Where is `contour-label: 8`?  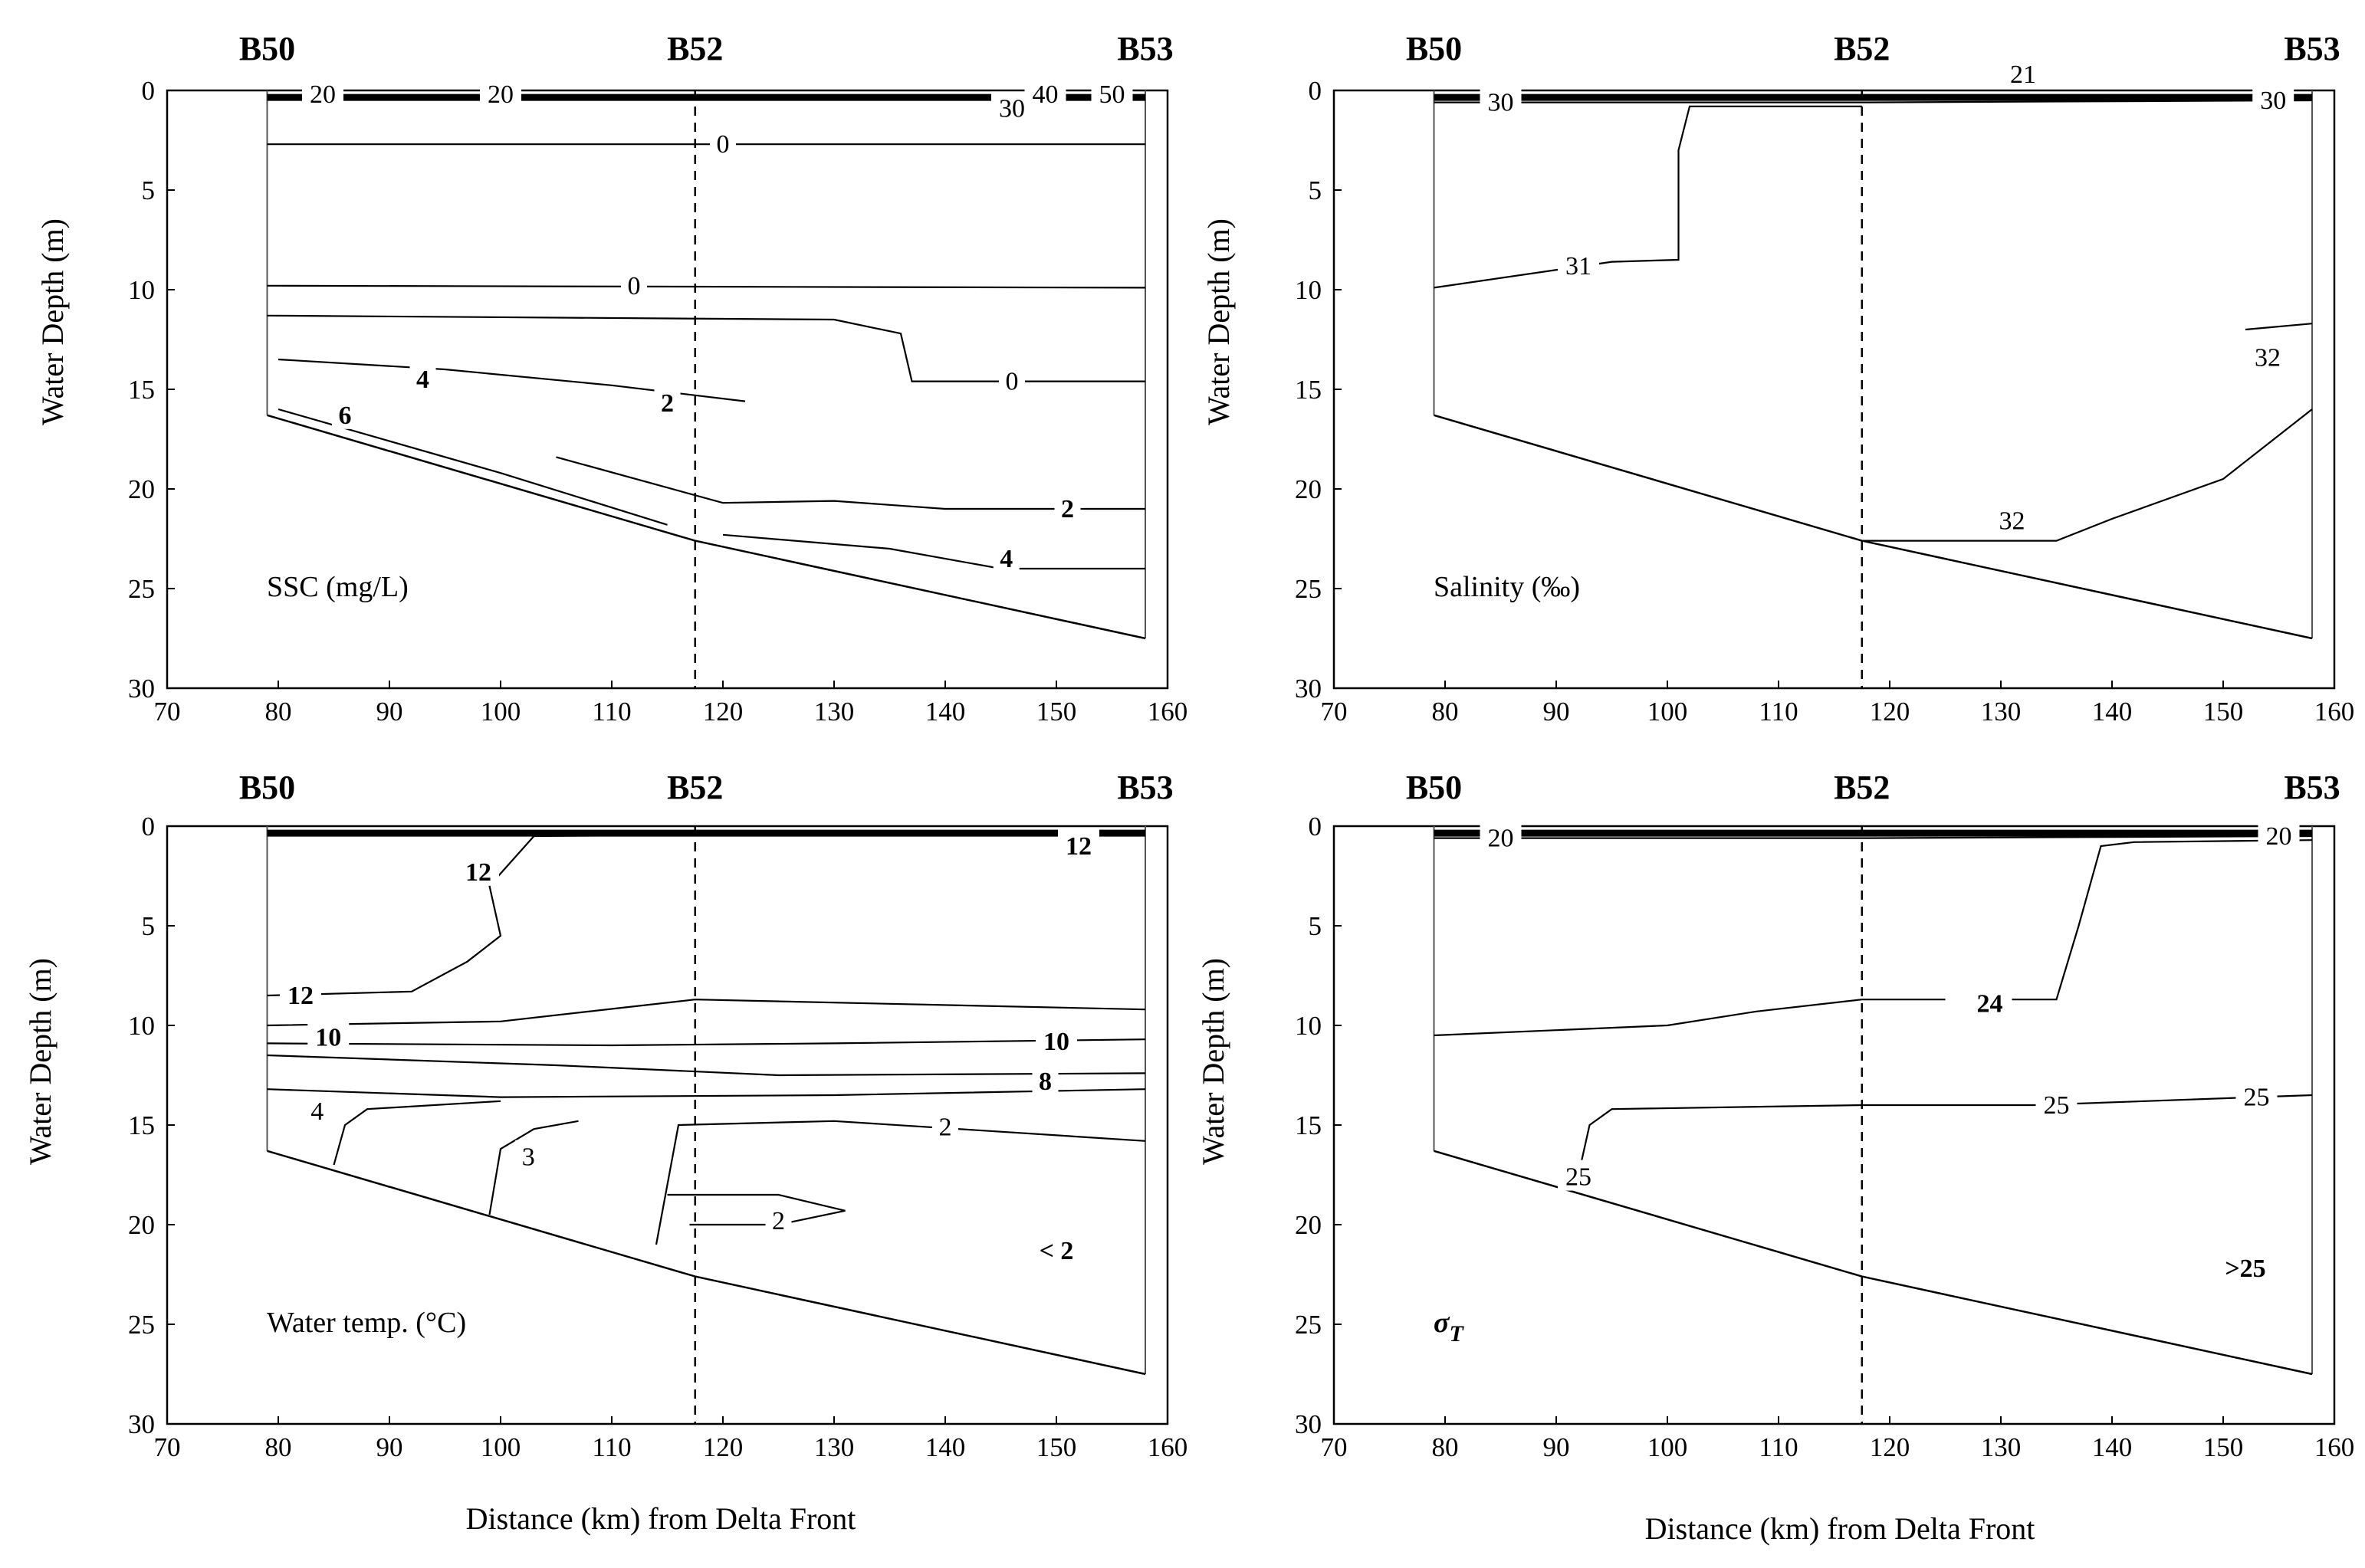 contour-label: 8 is located at coordinates (1045, 1082).